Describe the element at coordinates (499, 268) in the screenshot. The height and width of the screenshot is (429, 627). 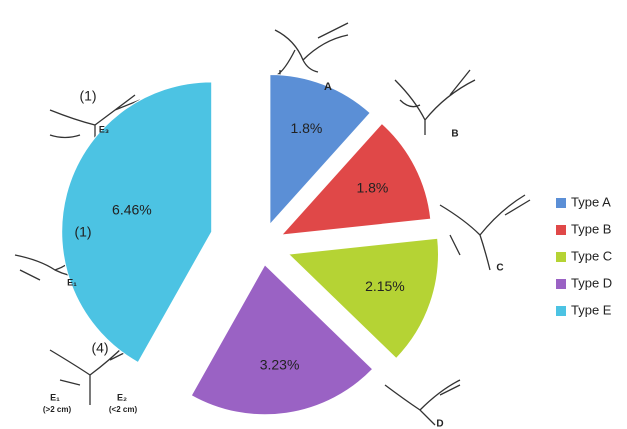
I see `annotation: C` at that location.